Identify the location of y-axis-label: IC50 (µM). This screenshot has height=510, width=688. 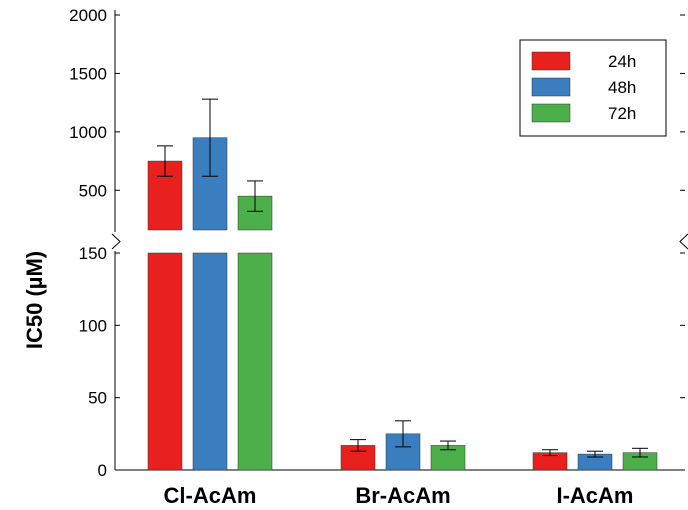
(34, 300).